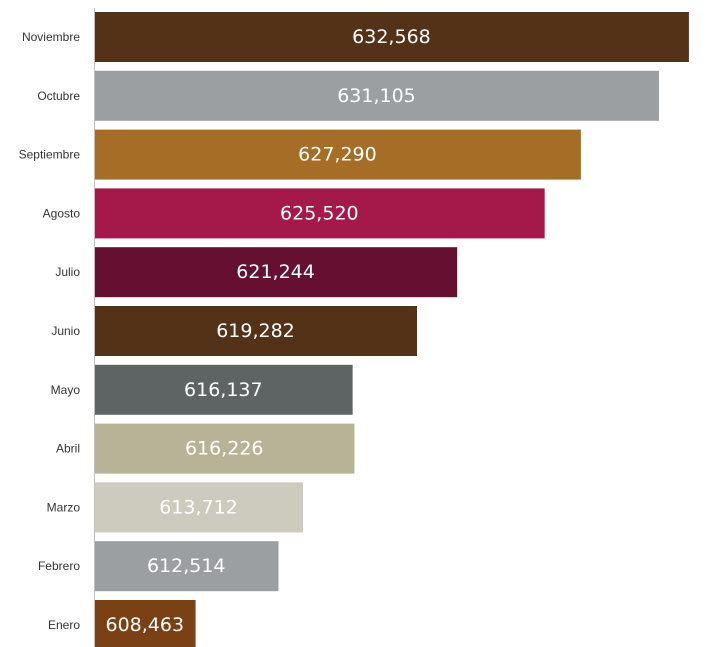  I want to click on value-label-junio: 619,282, so click(255, 331).